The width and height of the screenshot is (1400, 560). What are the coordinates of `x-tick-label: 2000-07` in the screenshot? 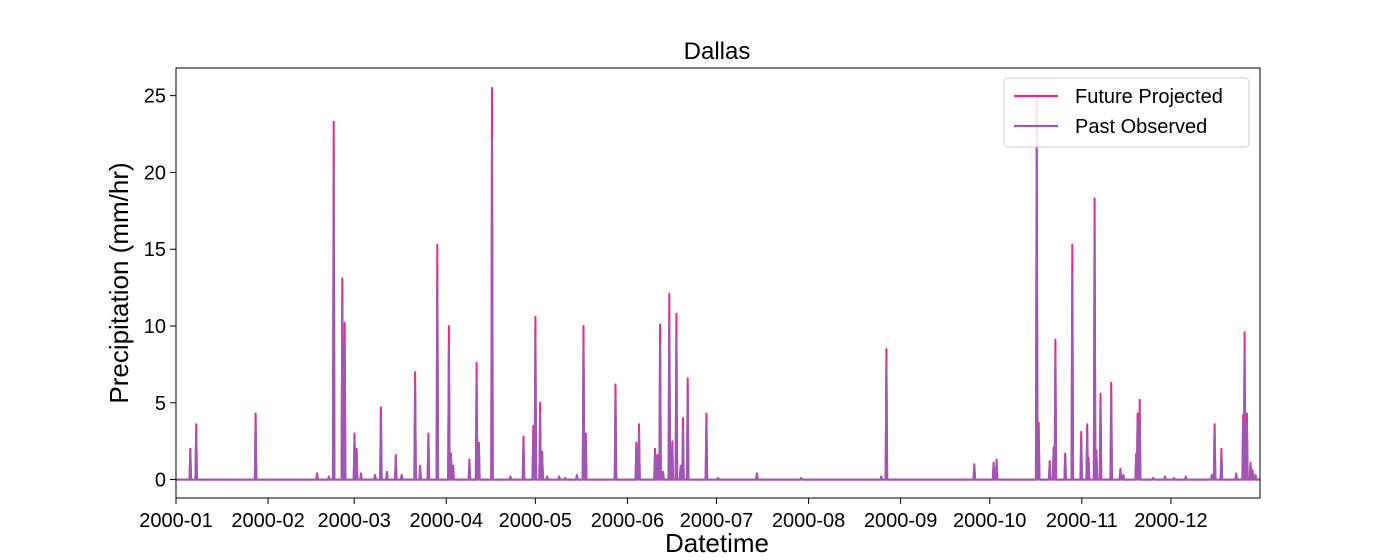 It's located at (716, 521).